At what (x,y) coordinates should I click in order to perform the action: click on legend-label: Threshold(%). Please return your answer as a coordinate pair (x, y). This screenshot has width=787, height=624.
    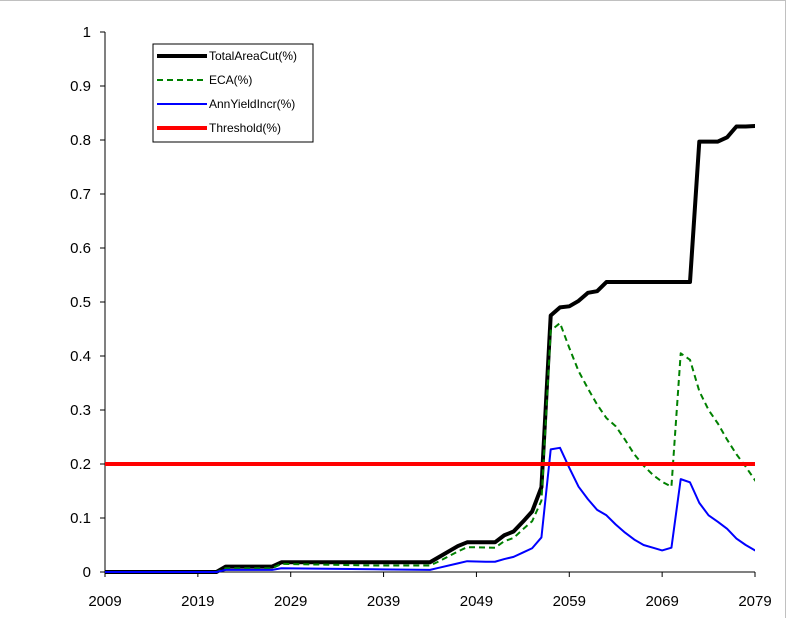
    Looking at the image, I should click on (245, 128).